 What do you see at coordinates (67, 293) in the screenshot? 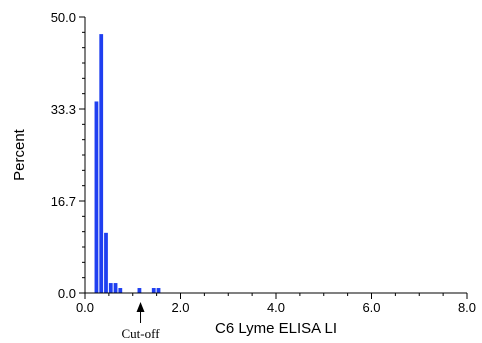
I see `y-tick-label: 0.0` at bounding box center [67, 293].